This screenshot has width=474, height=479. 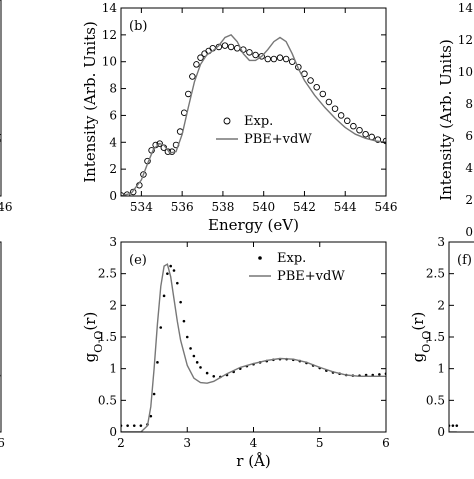 What do you see at coordinates (304, 207) in the screenshot?
I see `x-tick-label: 542` at bounding box center [304, 207].